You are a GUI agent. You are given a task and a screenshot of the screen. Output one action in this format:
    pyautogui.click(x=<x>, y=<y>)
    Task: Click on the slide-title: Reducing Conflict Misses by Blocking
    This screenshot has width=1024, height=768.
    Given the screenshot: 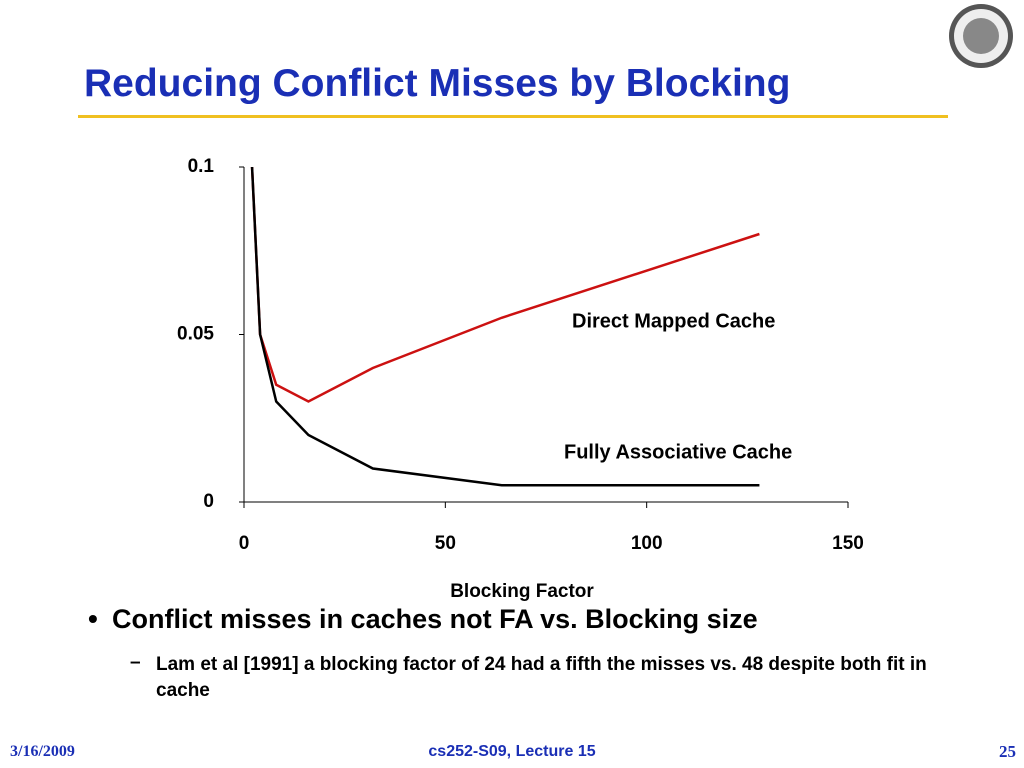 What is the action you would take?
    pyautogui.click(x=437, y=83)
    